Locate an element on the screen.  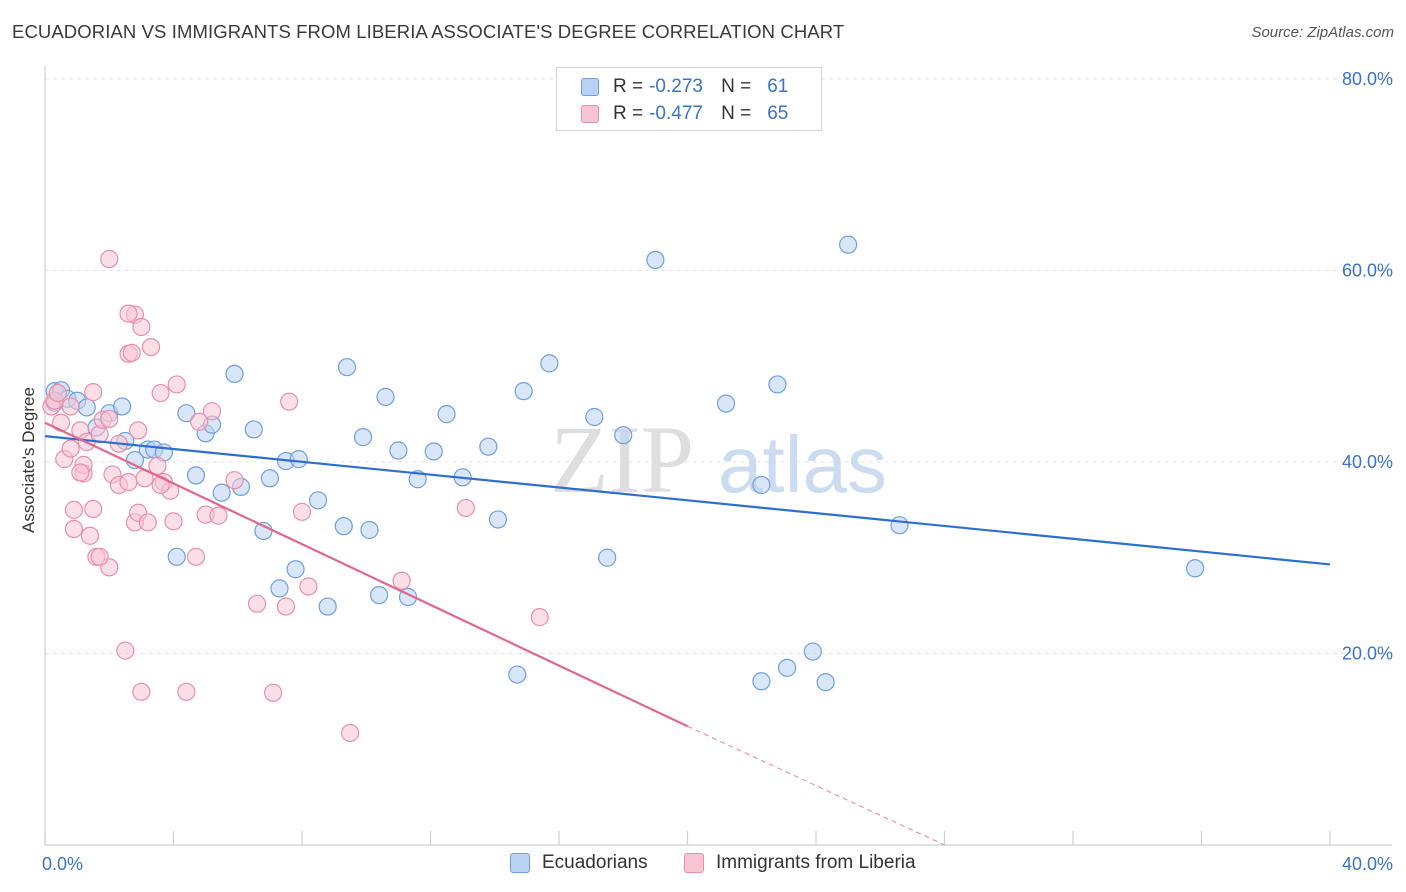
legend-n-label: N = is located at coordinates (736, 86).